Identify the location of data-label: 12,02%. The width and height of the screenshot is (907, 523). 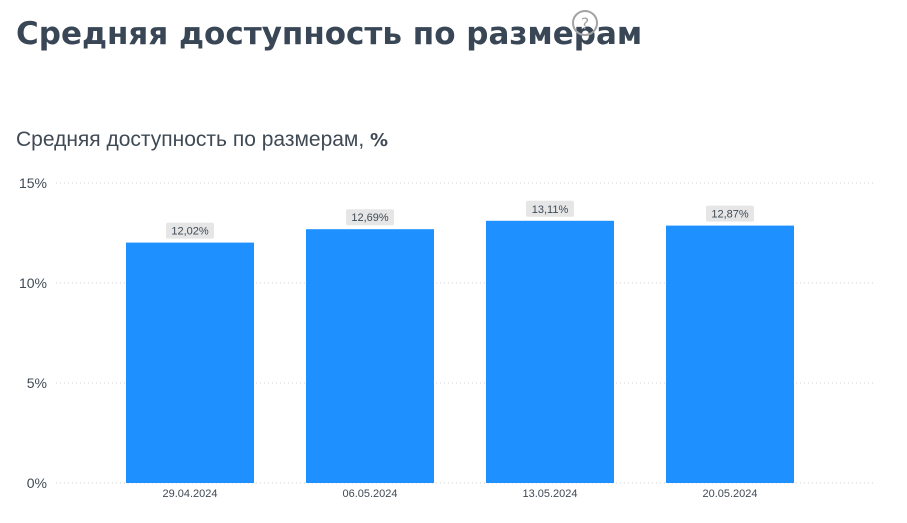
(190, 232).